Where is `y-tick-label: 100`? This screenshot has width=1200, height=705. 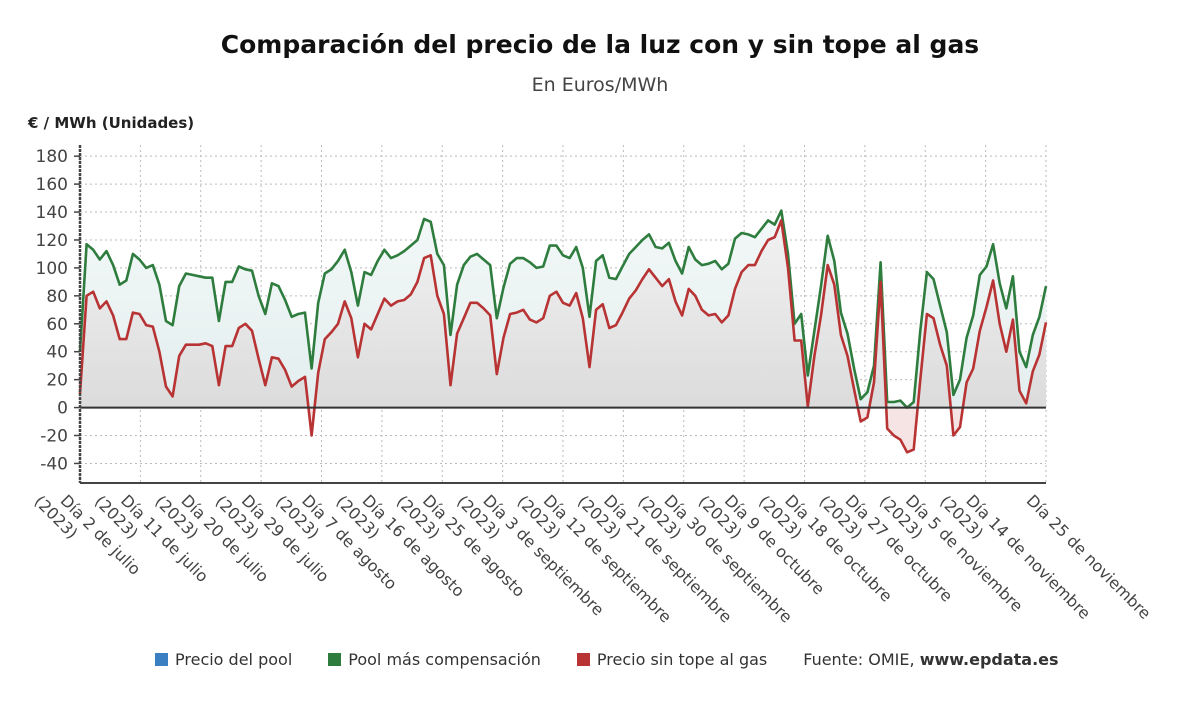 y-tick-label: 100 is located at coordinates (52, 269).